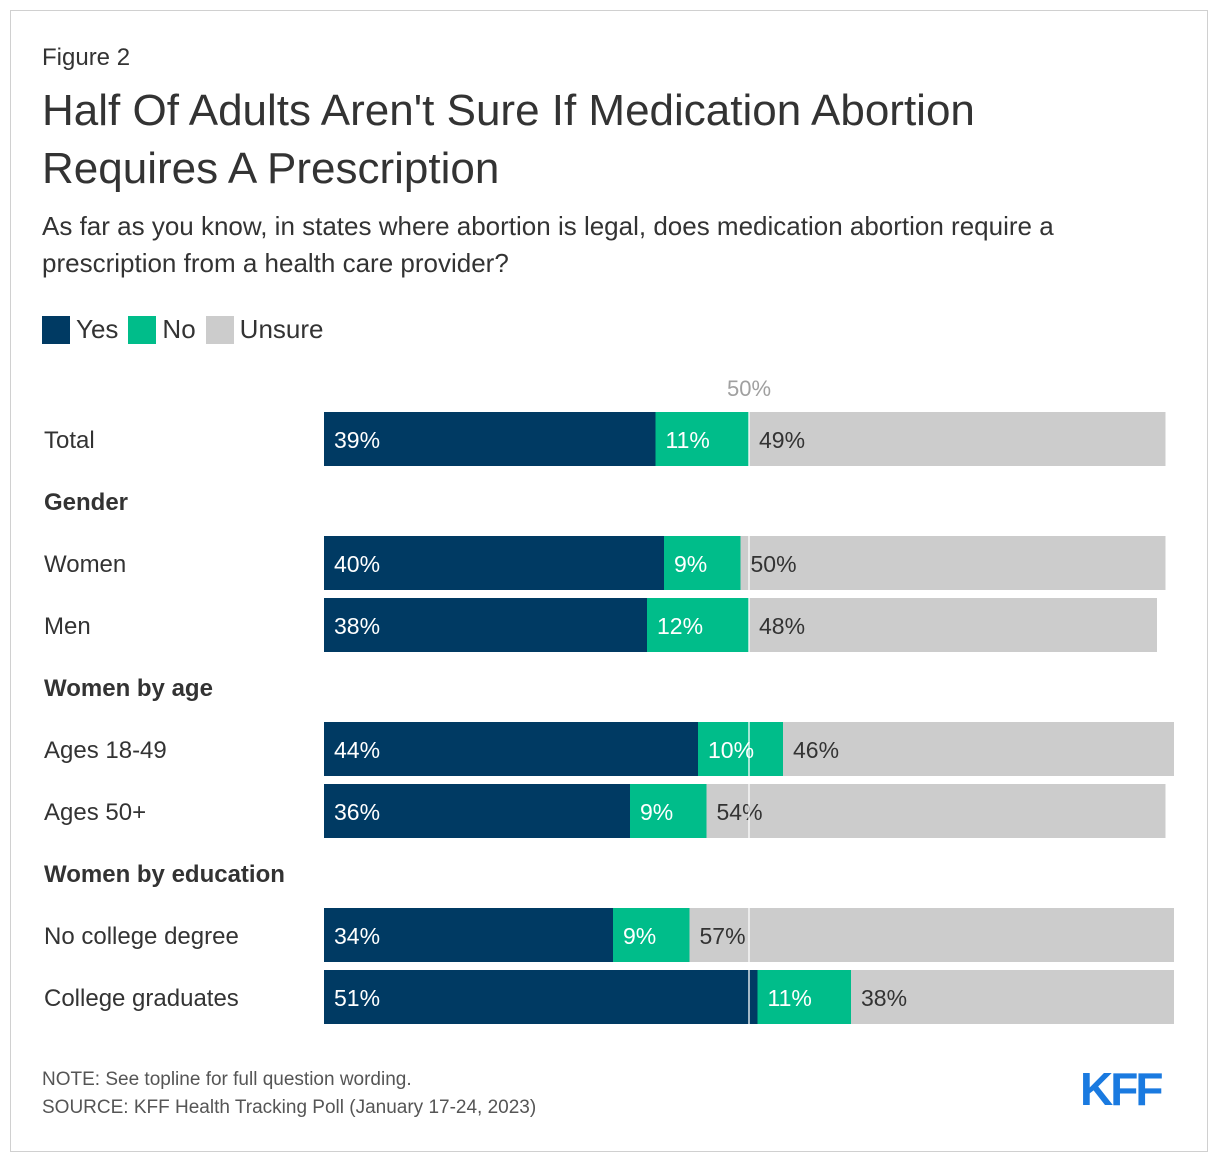 The width and height of the screenshot is (1220, 1166). What do you see at coordinates (164, 874) in the screenshot?
I see `group-header: Women by education` at bounding box center [164, 874].